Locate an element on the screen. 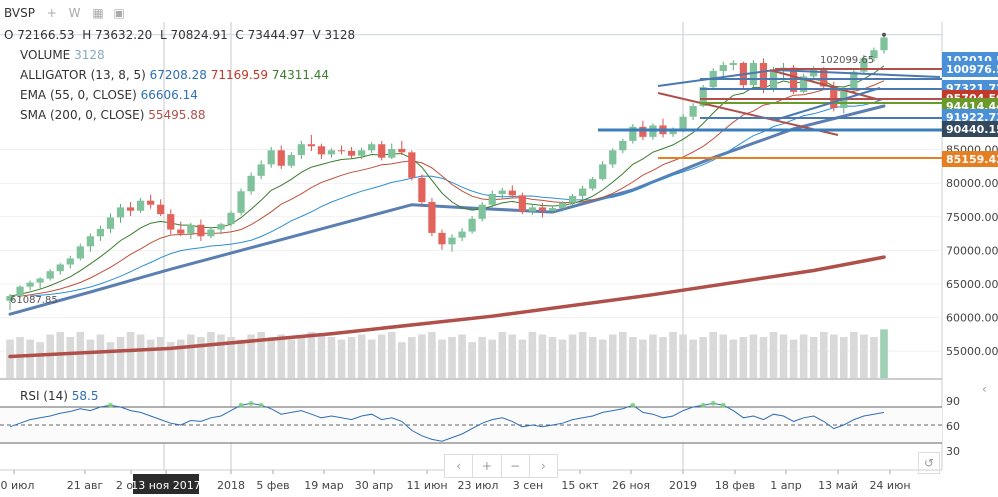 The image size is (998, 497). price-tick: 75000.00 is located at coordinates (972, 217).